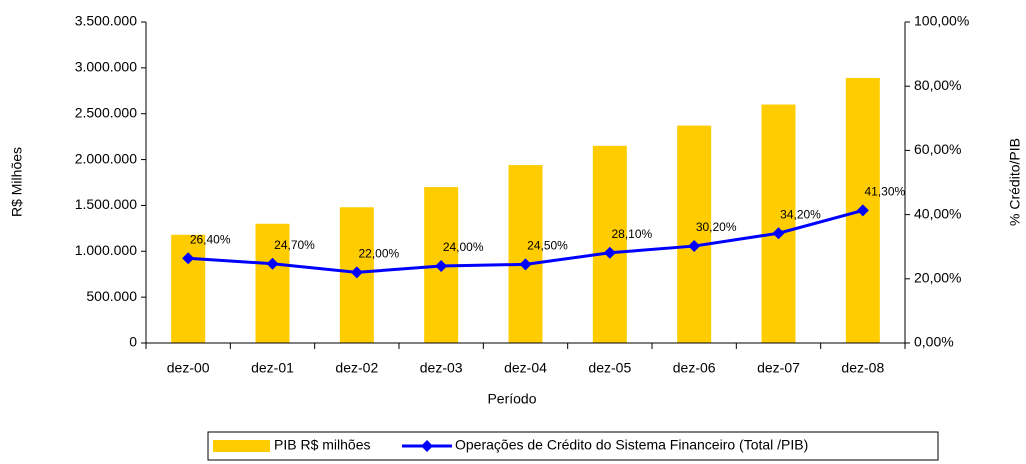  I want to click on x-tick-label: dez-08, so click(862, 368).